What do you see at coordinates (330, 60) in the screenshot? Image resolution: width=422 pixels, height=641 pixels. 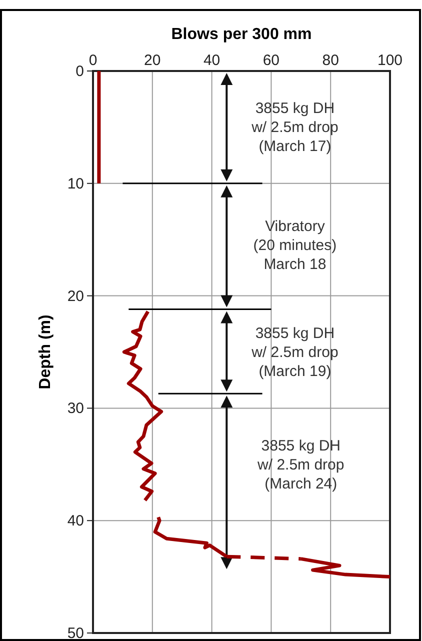 I see `x-tick-label: 80` at bounding box center [330, 60].